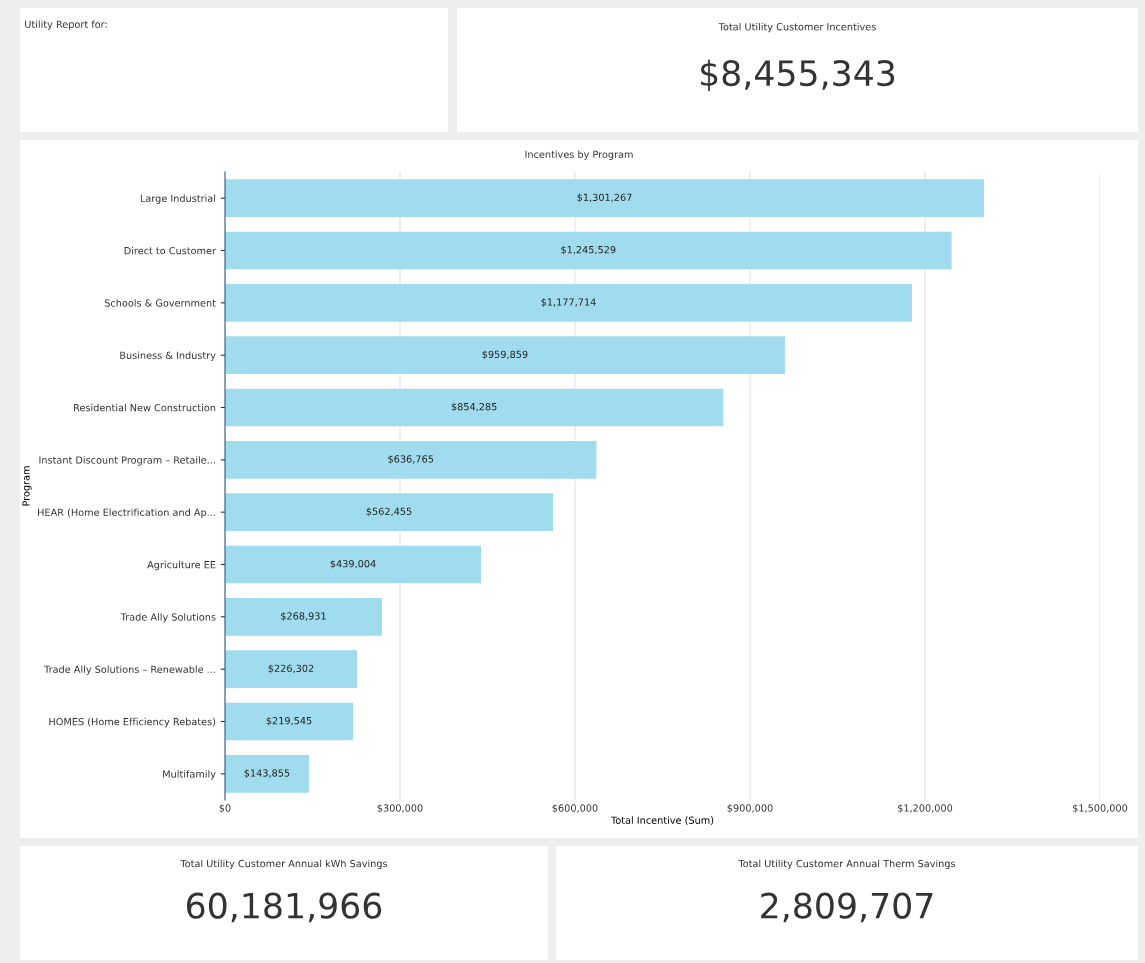 The height and width of the screenshot is (963, 1145). Describe the element at coordinates (575, 808) in the screenshot. I see `x-tick-label: $600,000` at that location.